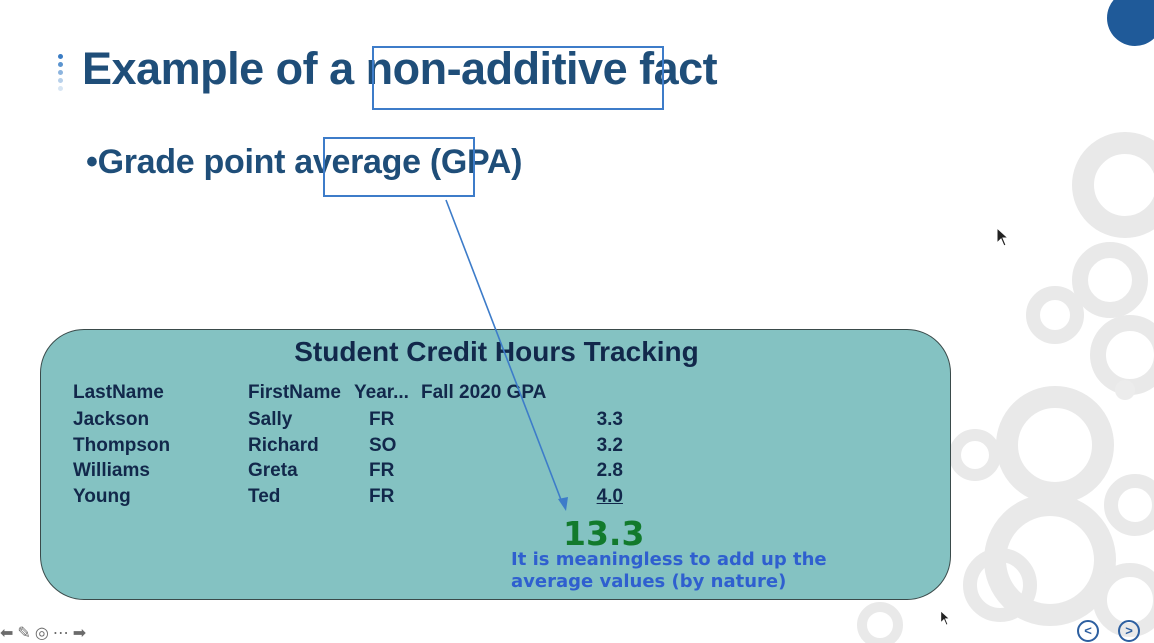 This screenshot has height=643, width=1154. What do you see at coordinates (111, 419) in the screenshot?
I see `table-cell-lastname: Jackson` at bounding box center [111, 419].